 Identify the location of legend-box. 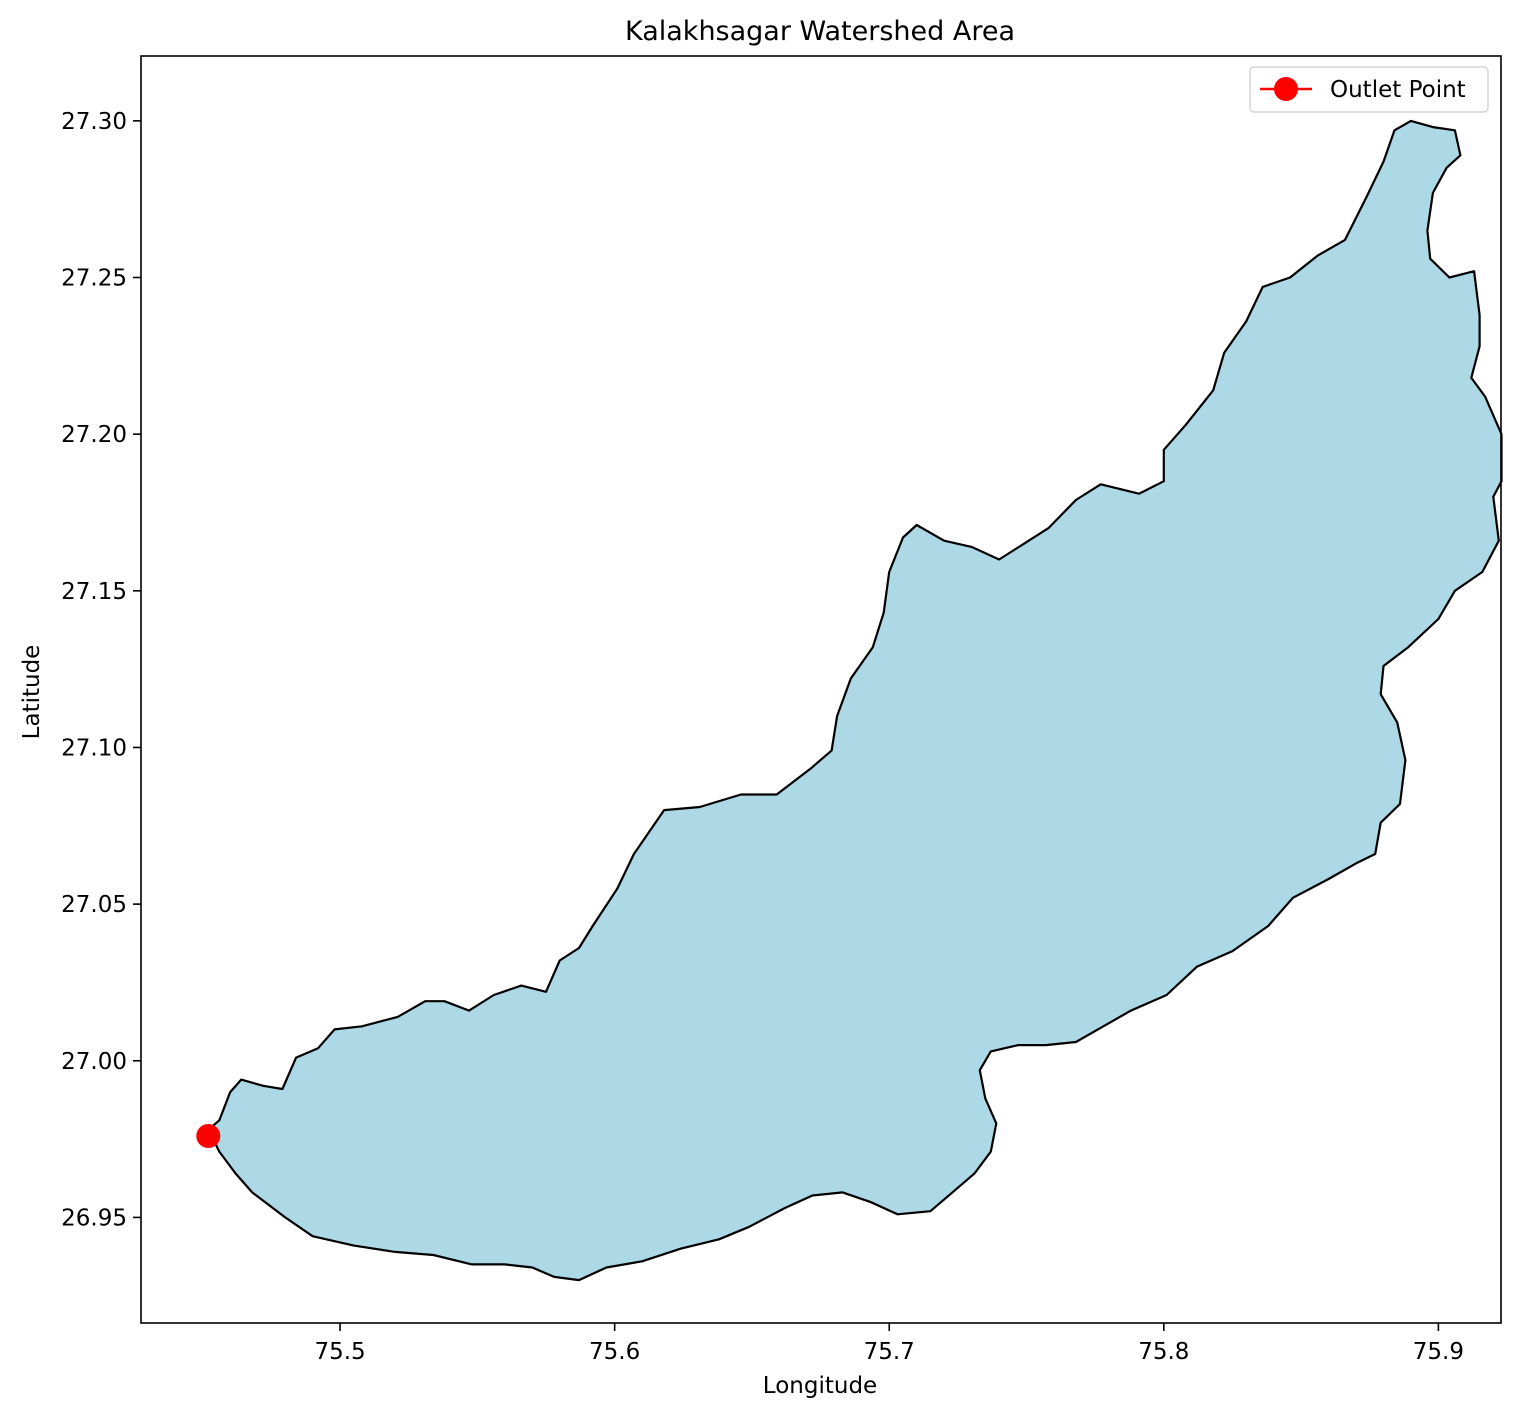
(1369, 89).